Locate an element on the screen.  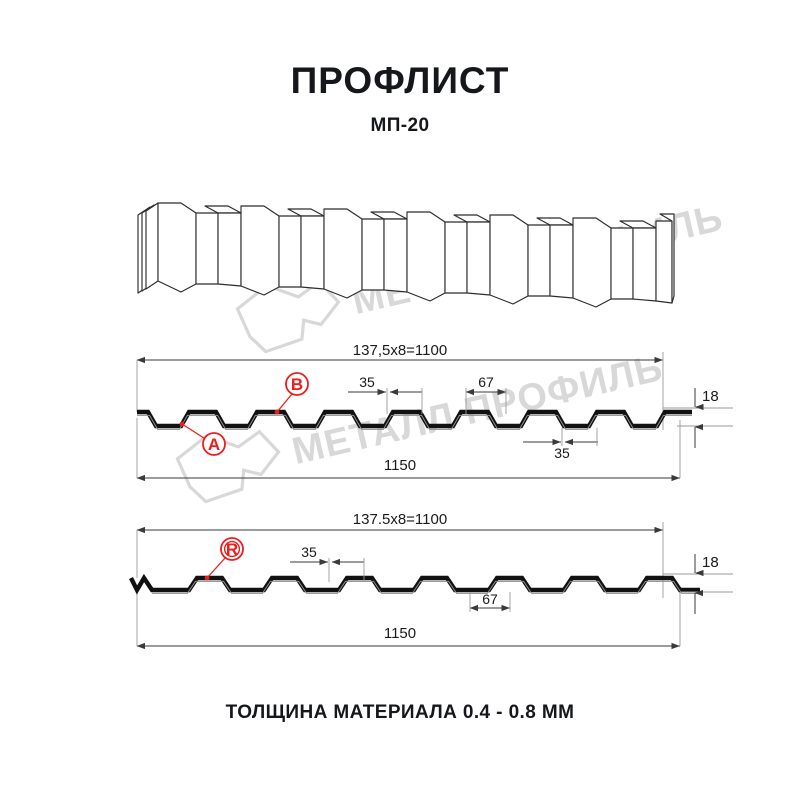
material-thickness-note: ТОЛЩИНА МАТЕРИАЛА 0.4 - 0.8 ММ is located at coordinates (400, 712).